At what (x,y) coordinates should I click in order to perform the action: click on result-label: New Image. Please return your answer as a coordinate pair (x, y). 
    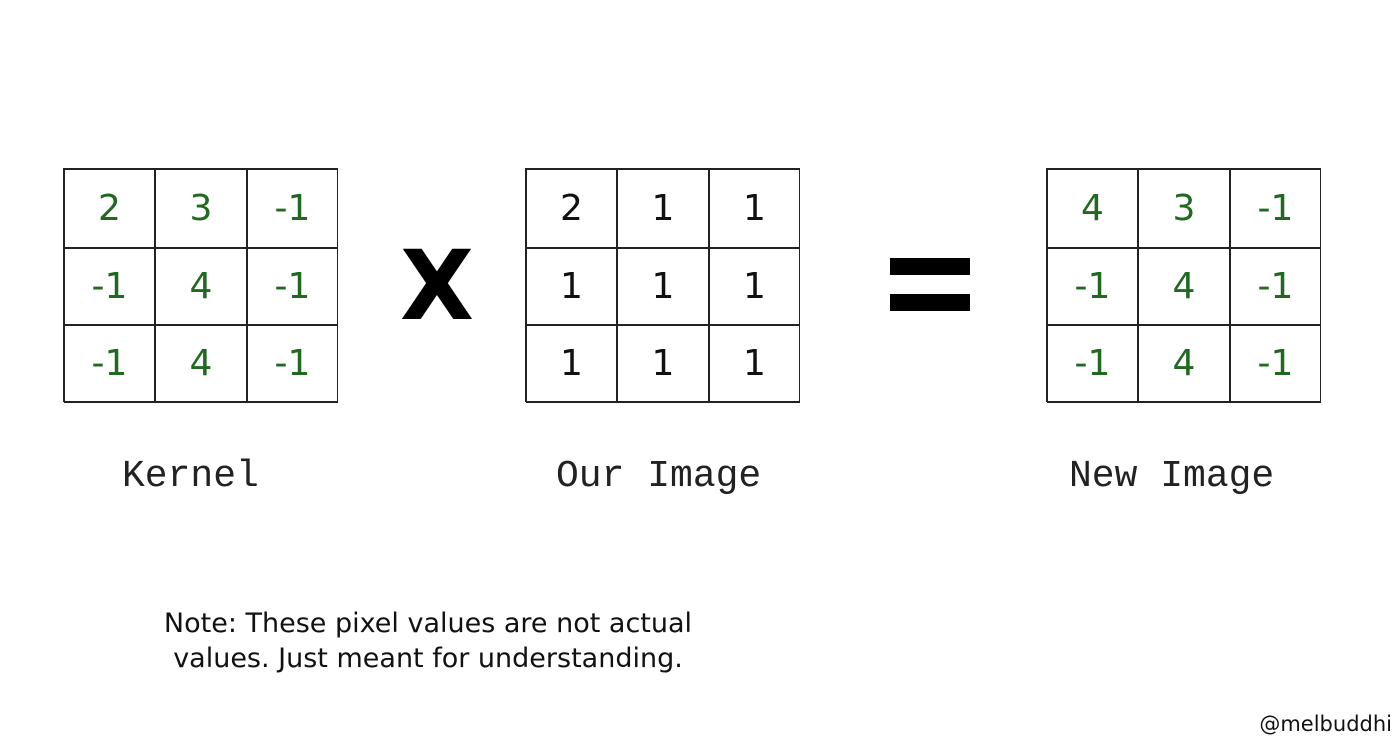
    Looking at the image, I should click on (1172, 476).